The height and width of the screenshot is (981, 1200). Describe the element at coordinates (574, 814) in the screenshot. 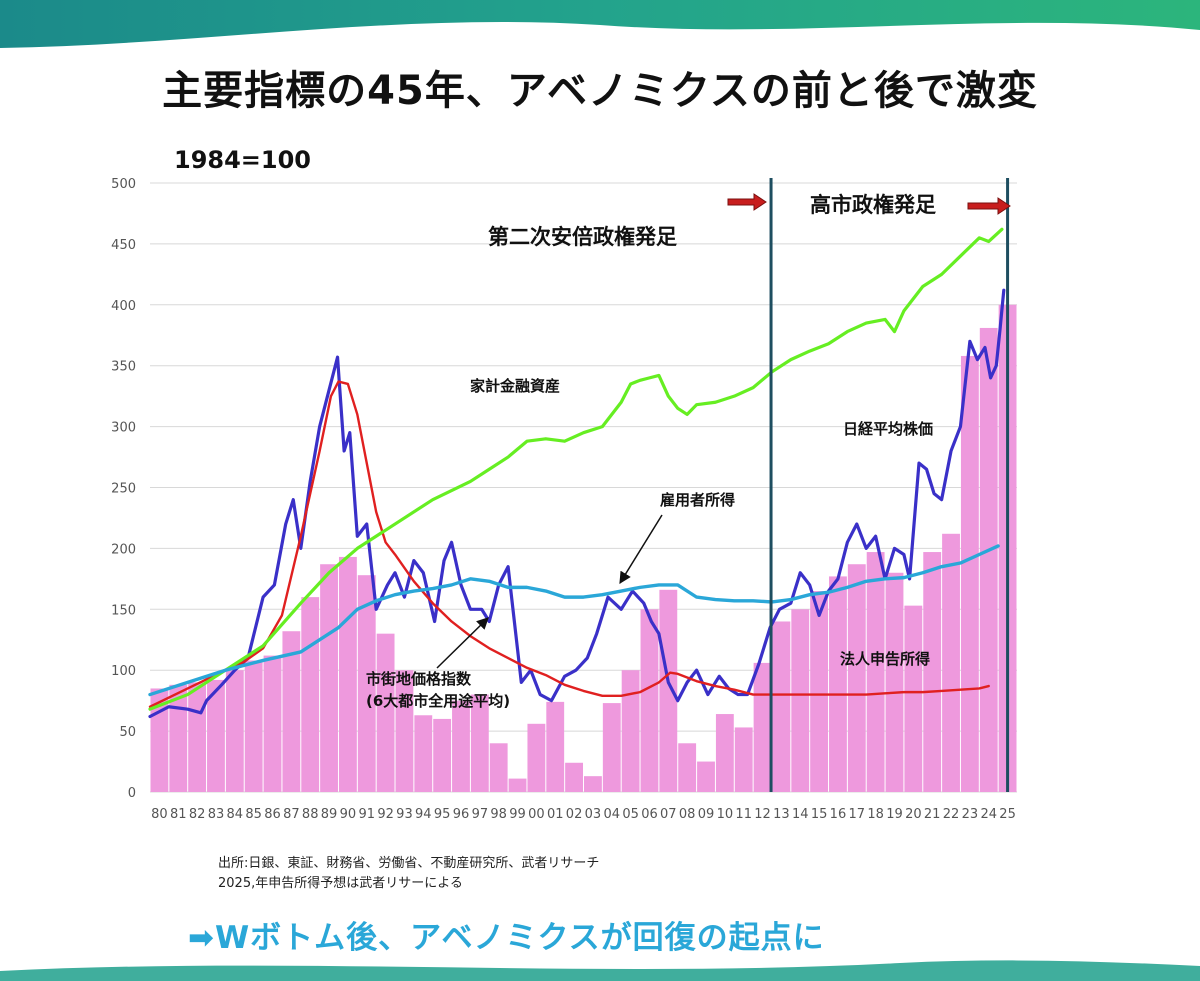

I see `x-tick-label: 02` at that location.